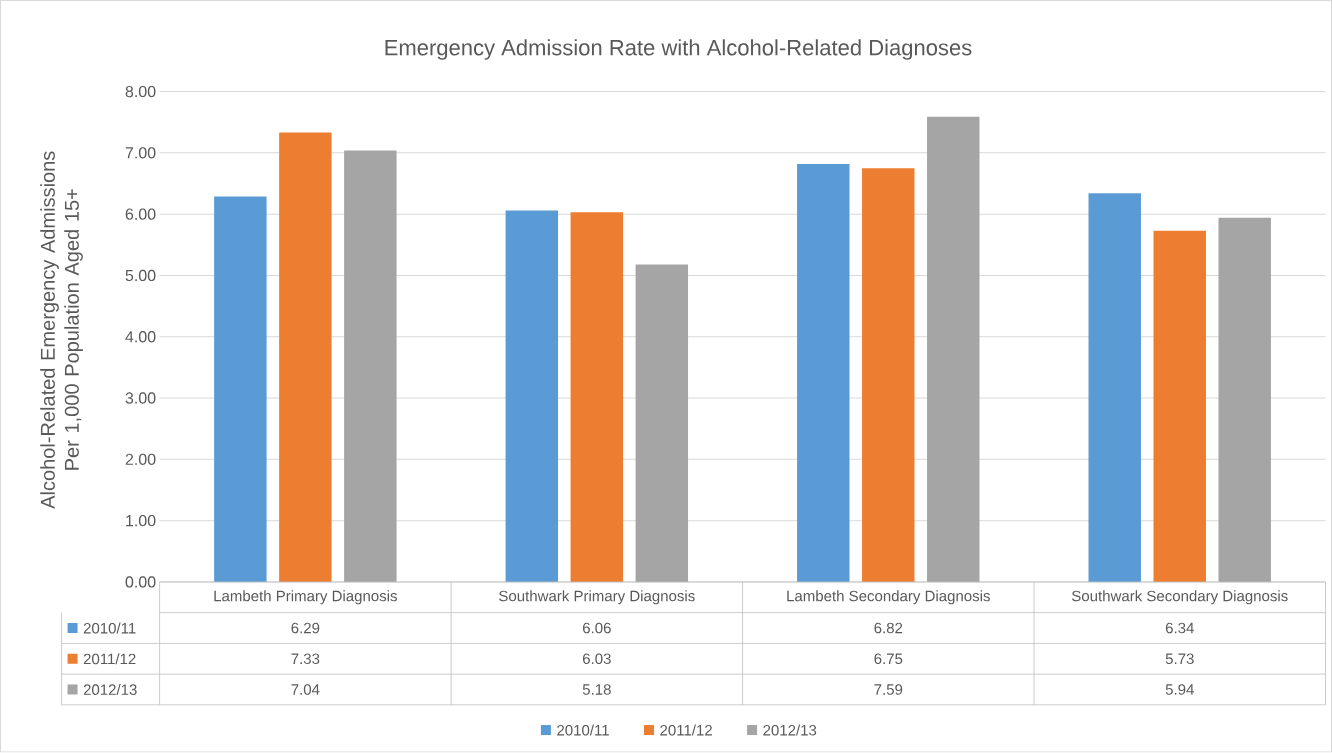 Image resolution: width=1332 pixels, height=753 pixels. What do you see at coordinates (305, 689) in the screenshot?
I see `data-label: 7.04` at bounding box center [305, 689].